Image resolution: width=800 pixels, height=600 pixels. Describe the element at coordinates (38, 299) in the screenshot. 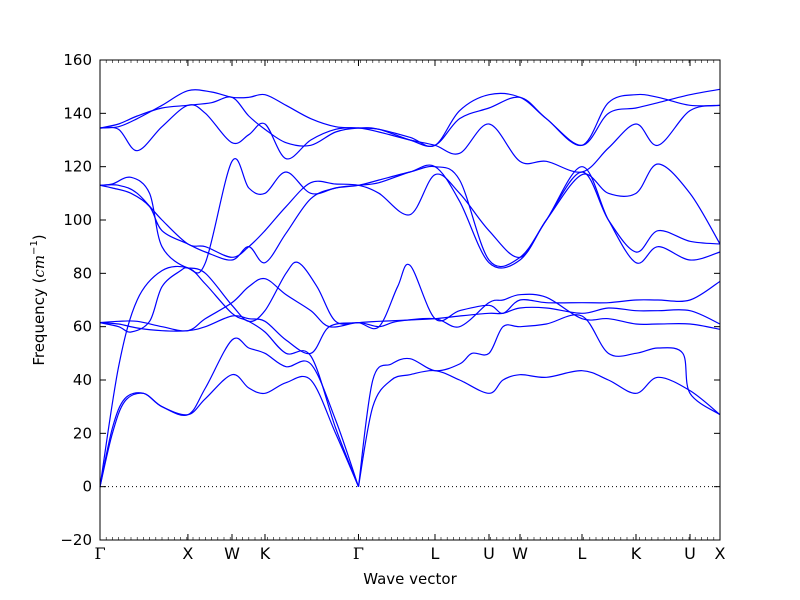

I see `y-axis-label: Frequency (cm−1)` at that location.